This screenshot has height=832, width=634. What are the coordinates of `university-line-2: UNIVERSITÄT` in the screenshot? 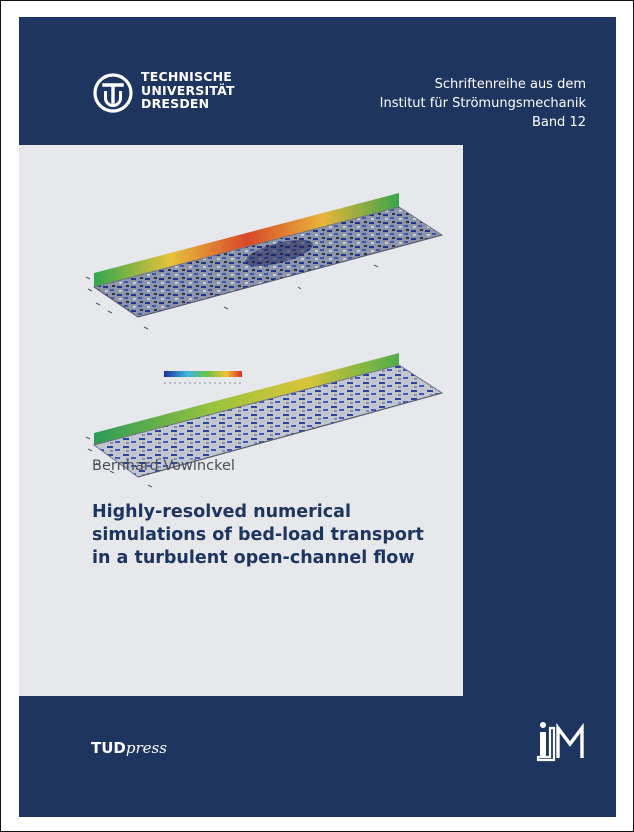 It's located at (188, 90).